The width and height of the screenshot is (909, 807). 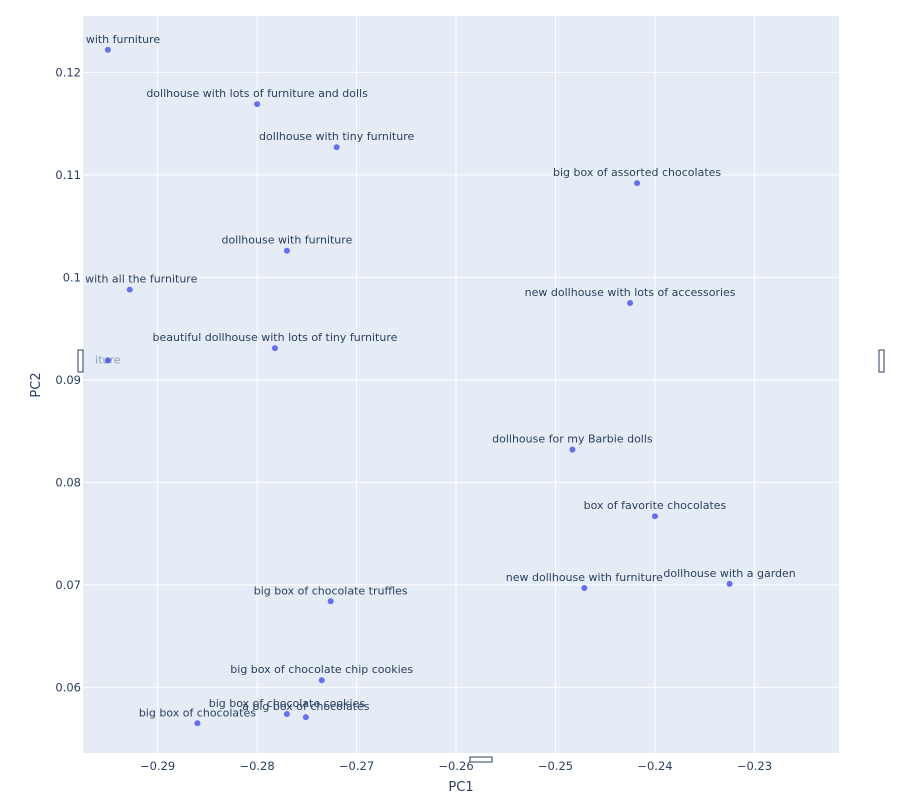 What do you see at coordinates (481, 759) in the screenshot?
I see `x-axis-drag-handle` at bounding box center [481, 759].